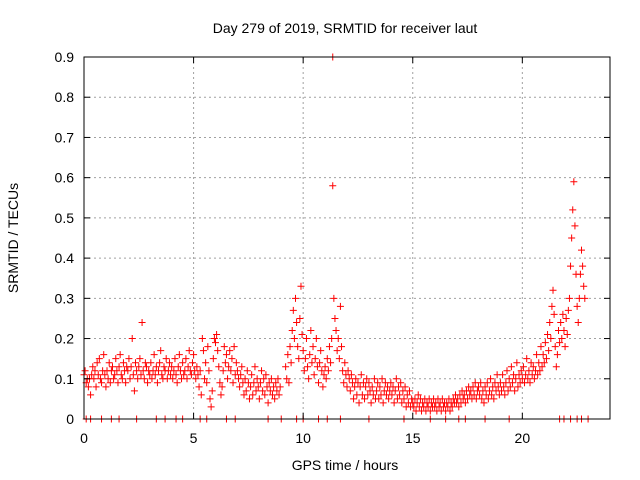 The width and height of the screenshot is (640, 480). Describe the element at coordinates (413, 438) in the screenshot. I see `x-tick-label: 15` at that location.